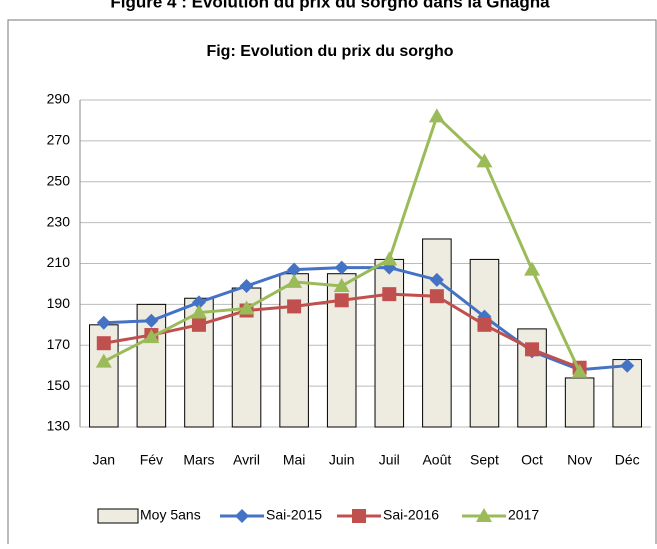  I want to click on y-tick-label: 190, so click(59, 303).